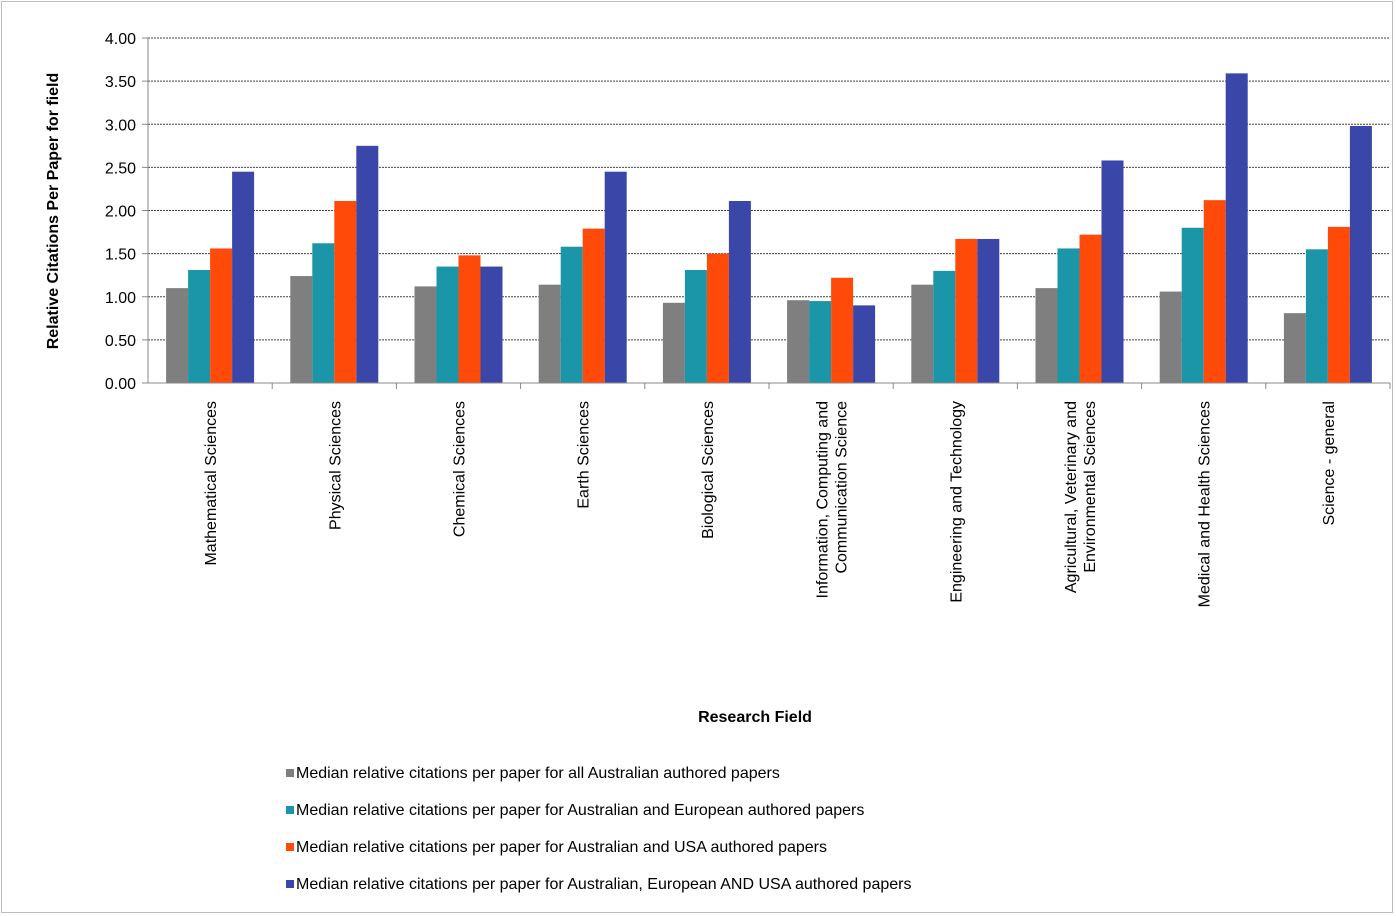 This screenshot has height=916, width=1396. I want to click on x-tick-label: Medical and Health Sciences, so click(1205, 504).